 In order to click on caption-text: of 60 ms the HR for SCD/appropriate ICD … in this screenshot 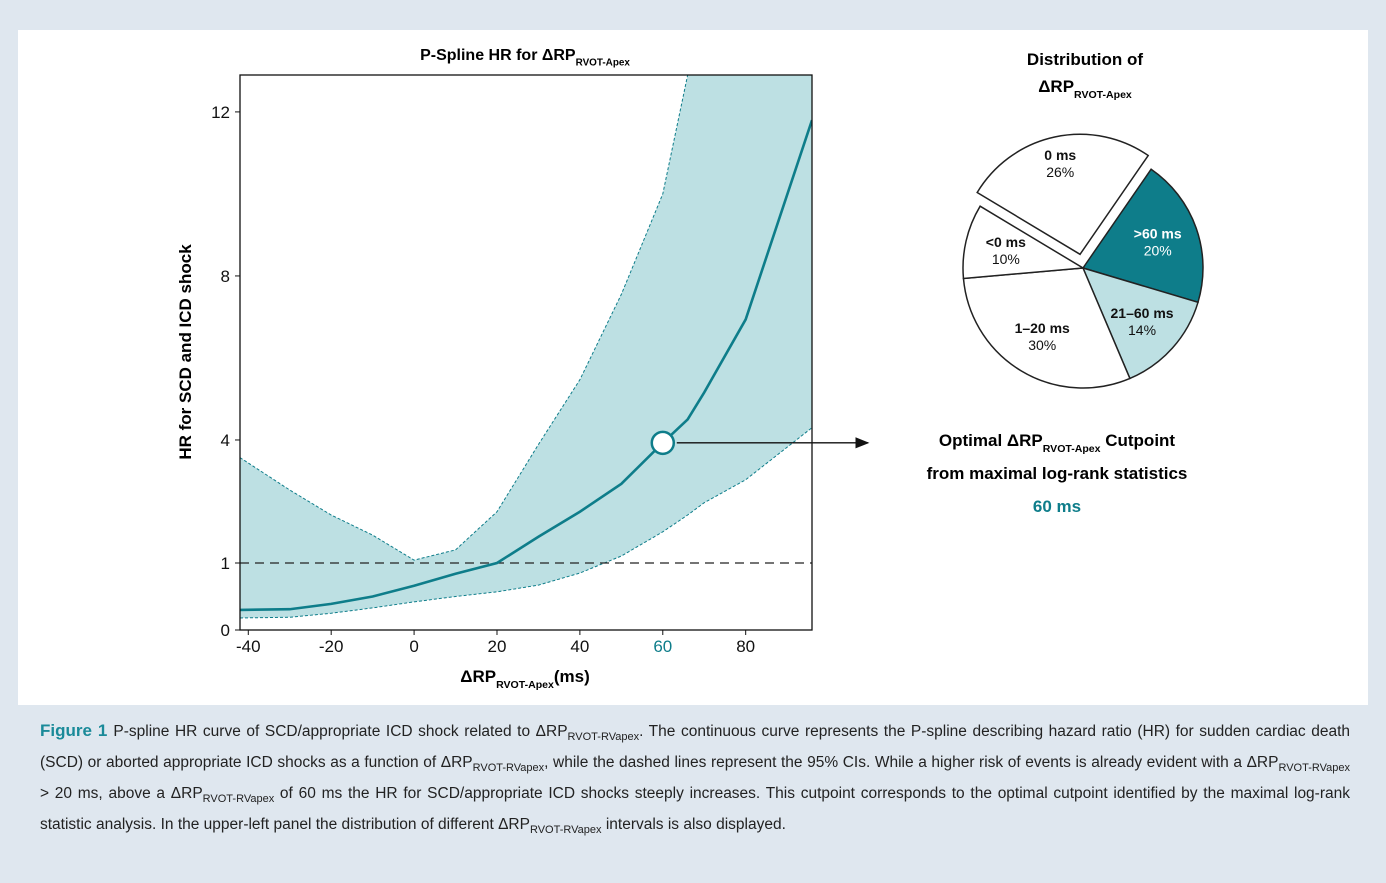, I will do `click(695, 809)`.